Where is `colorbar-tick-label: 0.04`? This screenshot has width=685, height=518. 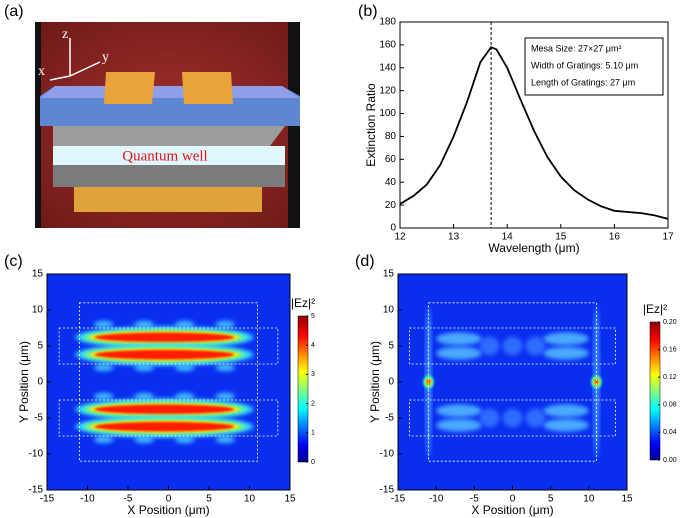
colorbar-tick-label: 0.04 is located at coordinates (670, 432).